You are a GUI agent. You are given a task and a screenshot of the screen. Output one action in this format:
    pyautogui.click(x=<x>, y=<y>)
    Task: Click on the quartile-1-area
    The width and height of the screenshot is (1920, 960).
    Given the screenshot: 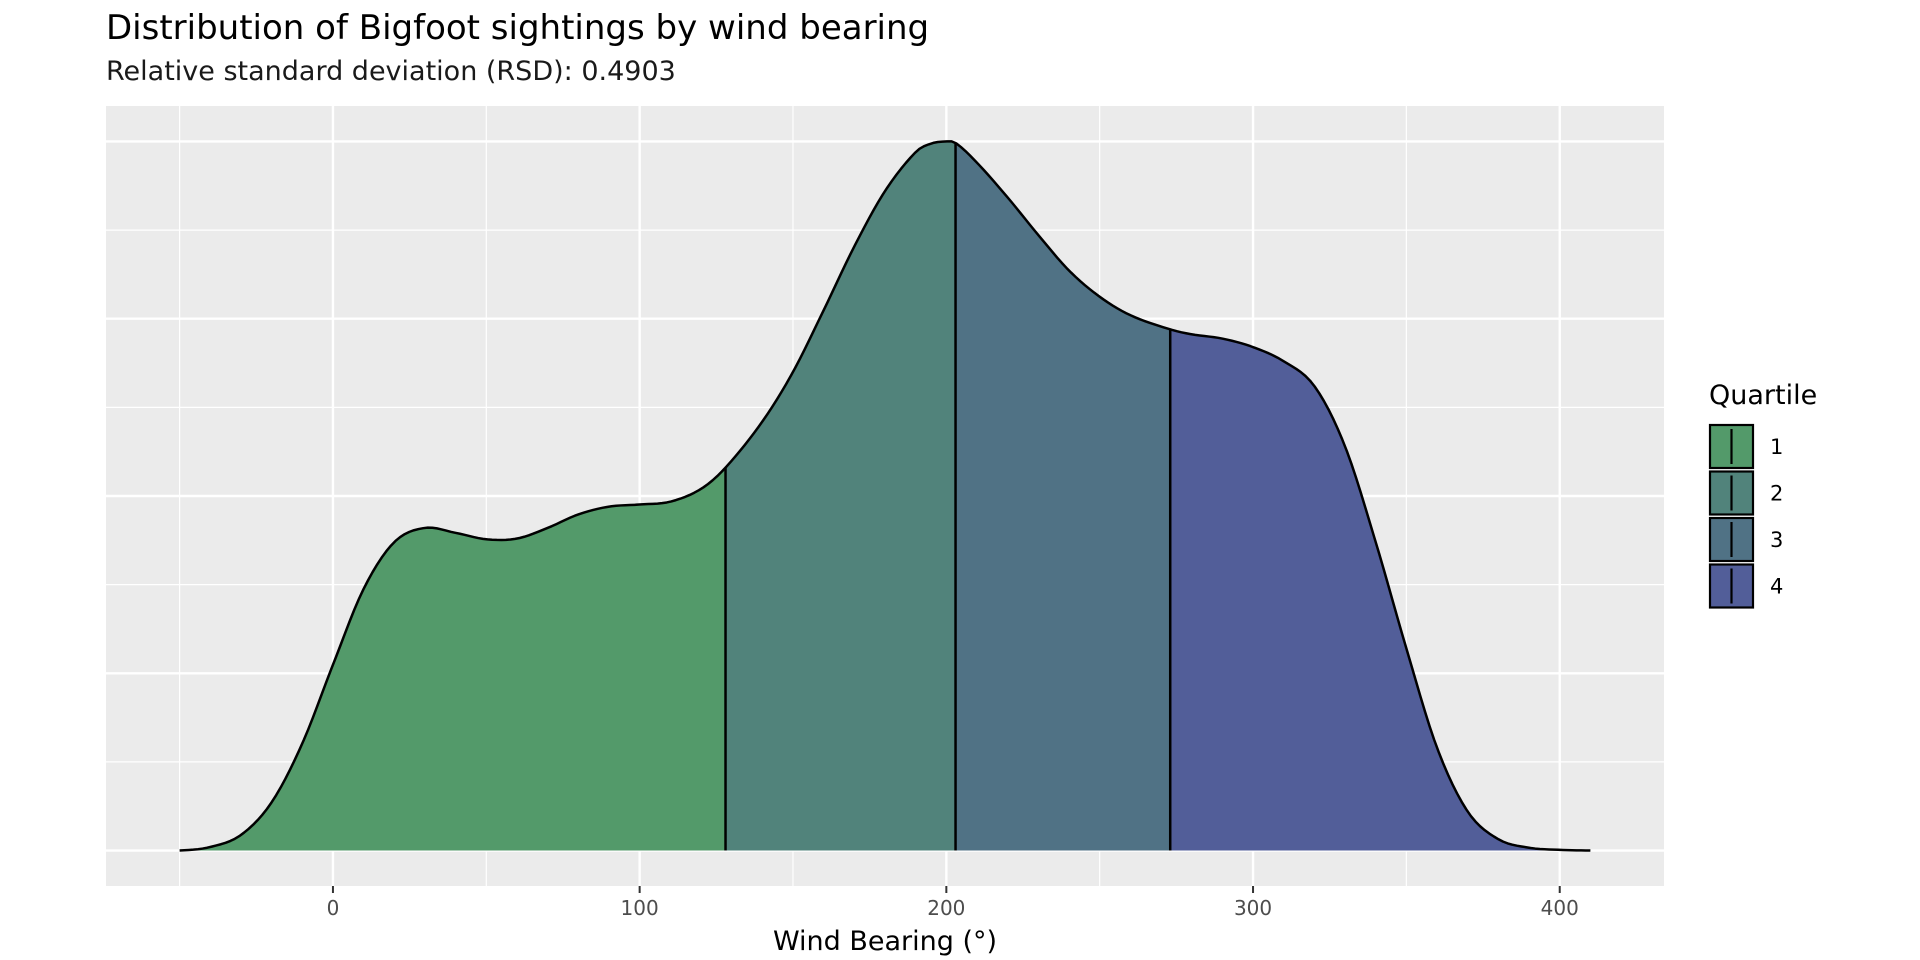 What is the action you would take?
    pyautogui.click(x=452, y=659)
    